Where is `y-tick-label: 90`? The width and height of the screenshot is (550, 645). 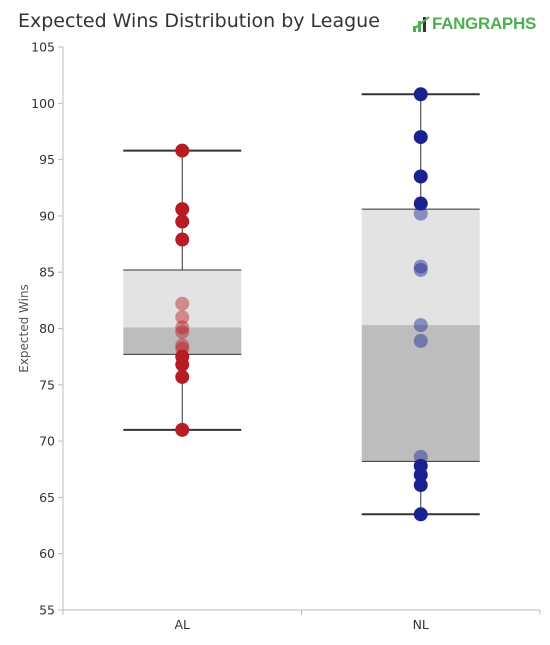
y-tick-label: 90 is located at coordinates (47, 215).